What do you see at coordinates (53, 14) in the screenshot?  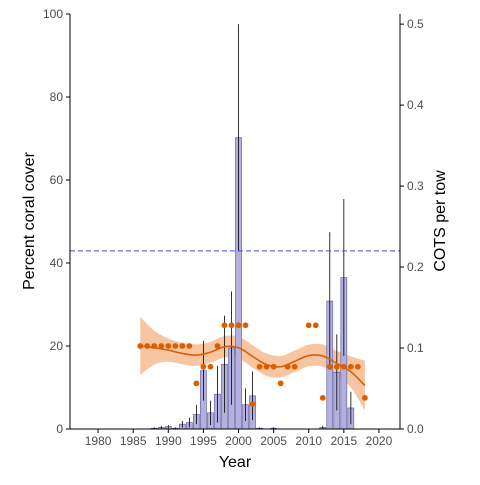 I see `left-y-tick-label: 100` at bounding box center [53, 14].